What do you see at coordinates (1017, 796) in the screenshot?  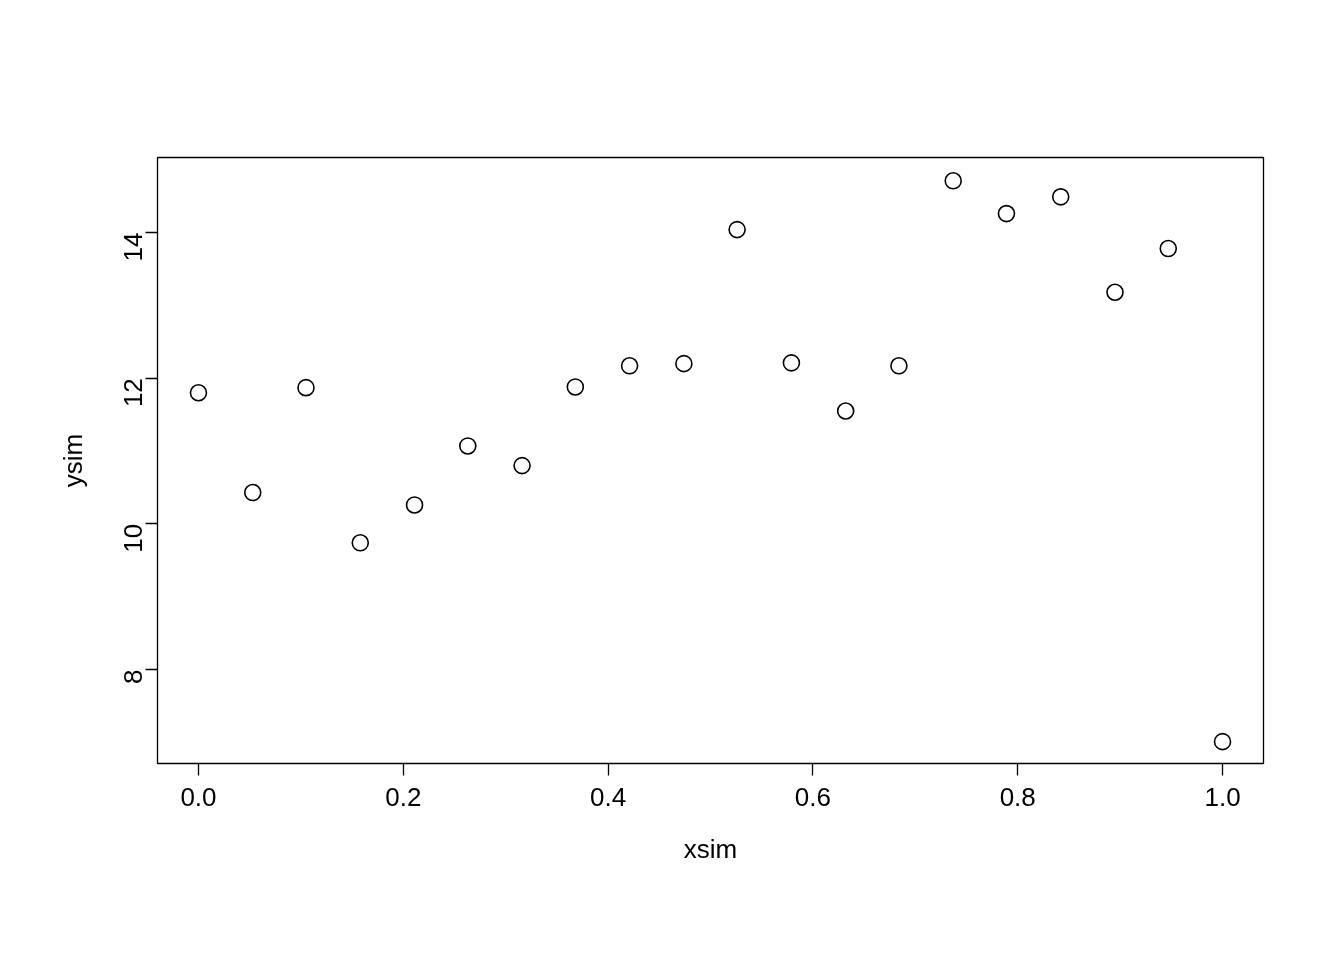 I see `x-tick-label: 0.8` at bounding box center [1017, 796].